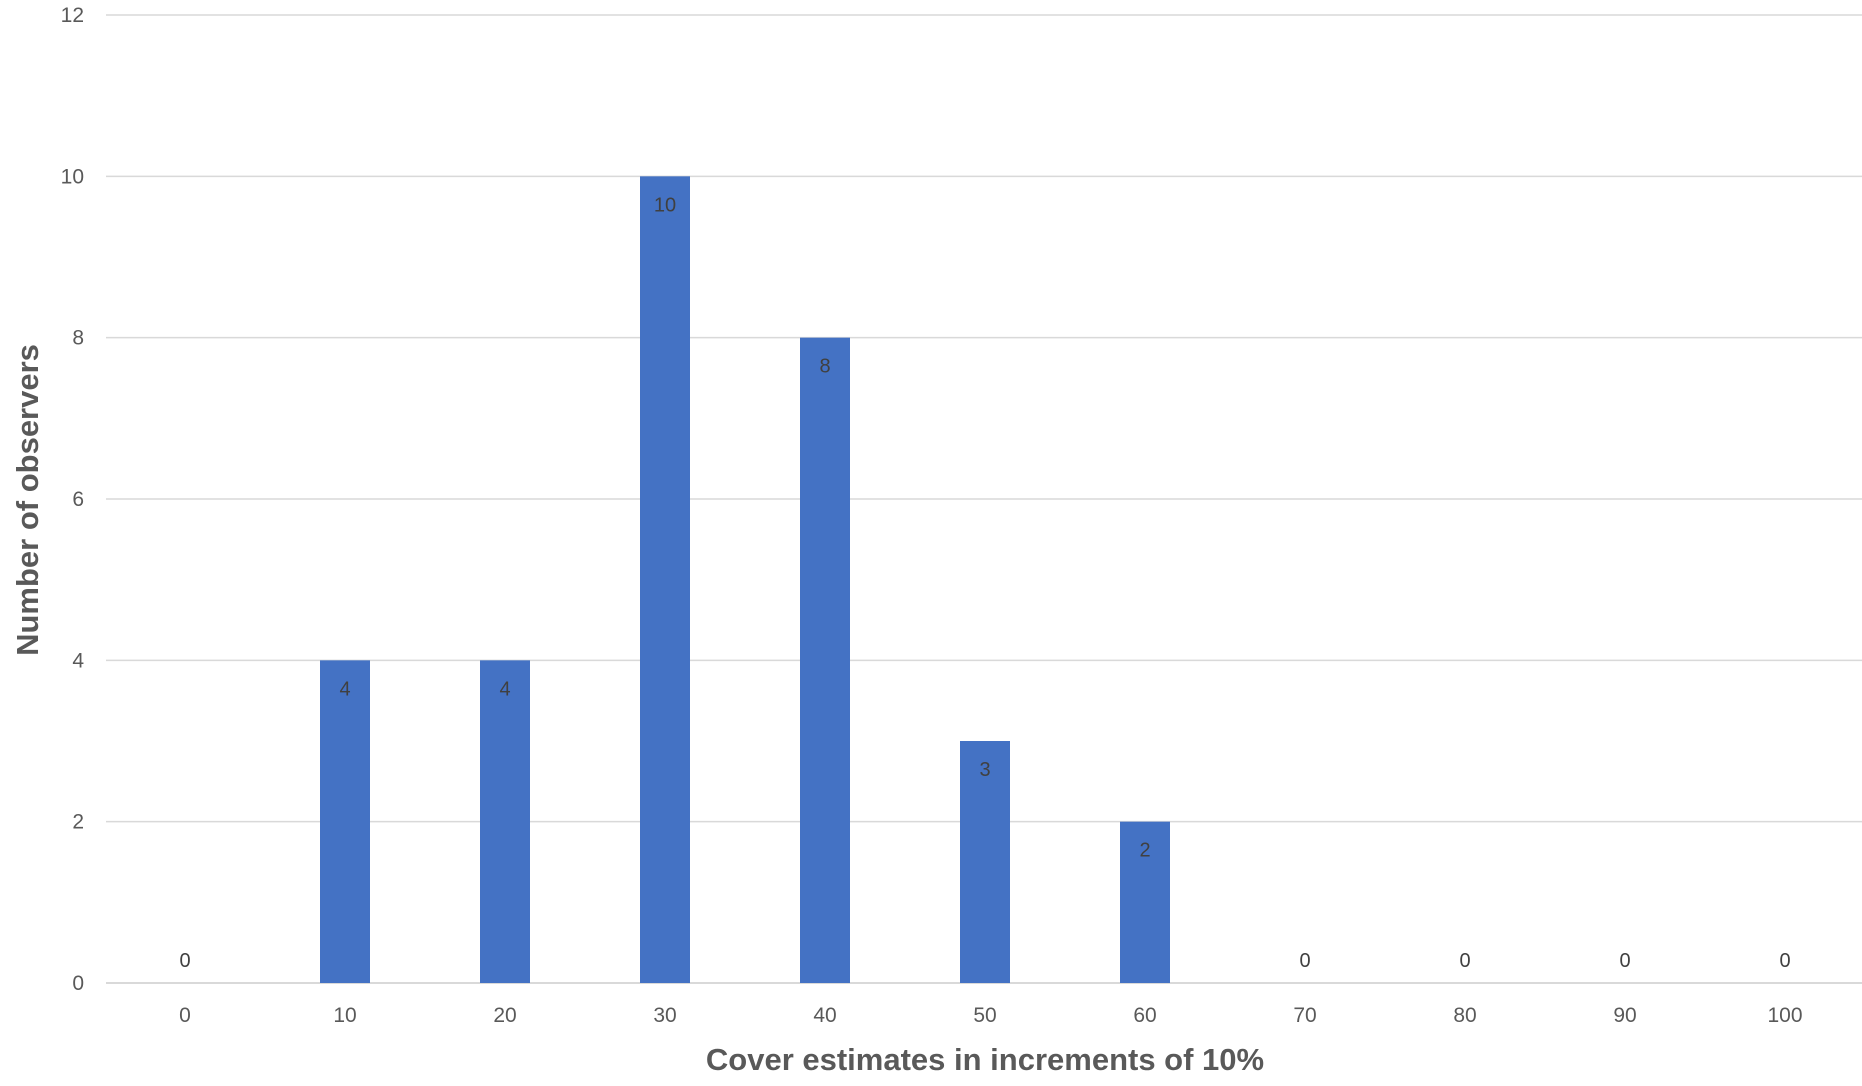 The image size is (1862, 1086). I want to click on y-tick-label: 2, so click(78, 822).